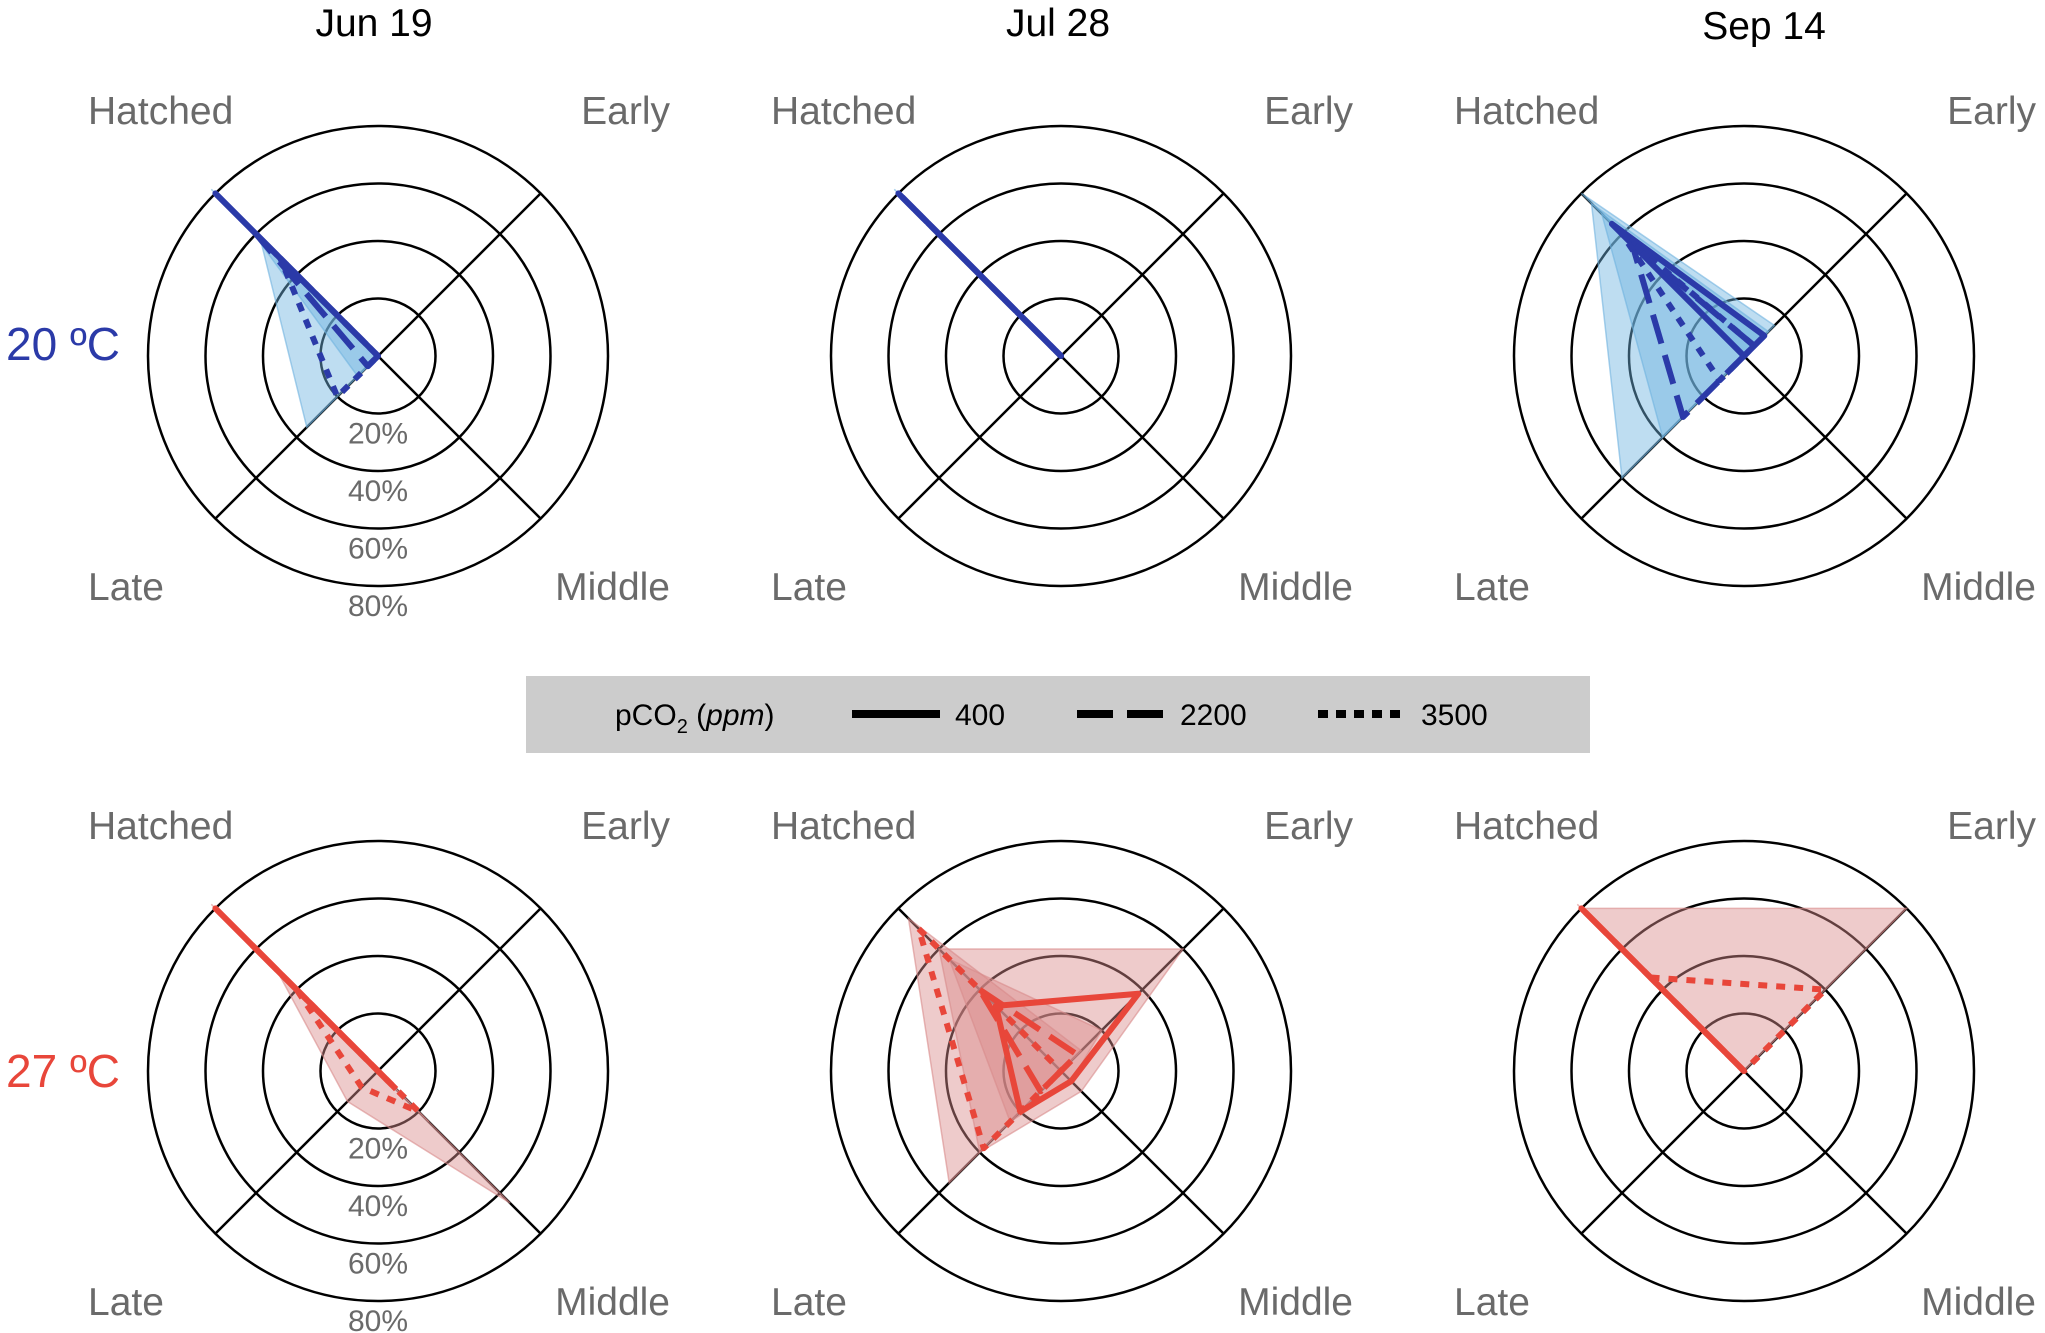 The width and height of the screenshot is (2045, 1333). I want to click on radar-panel-5: Hatched Early Middle Late, so click(1745, 1064).